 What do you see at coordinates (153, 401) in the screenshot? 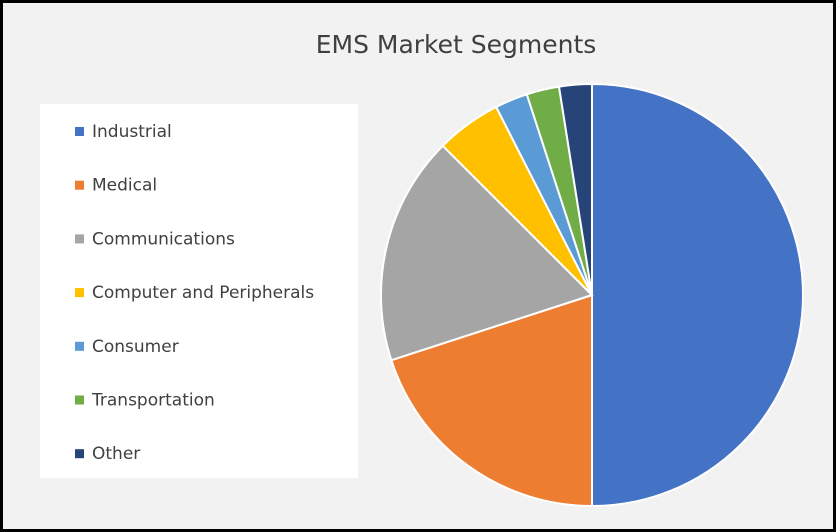
I see `legend-label: Transportation` at bounding box center [153, 401].